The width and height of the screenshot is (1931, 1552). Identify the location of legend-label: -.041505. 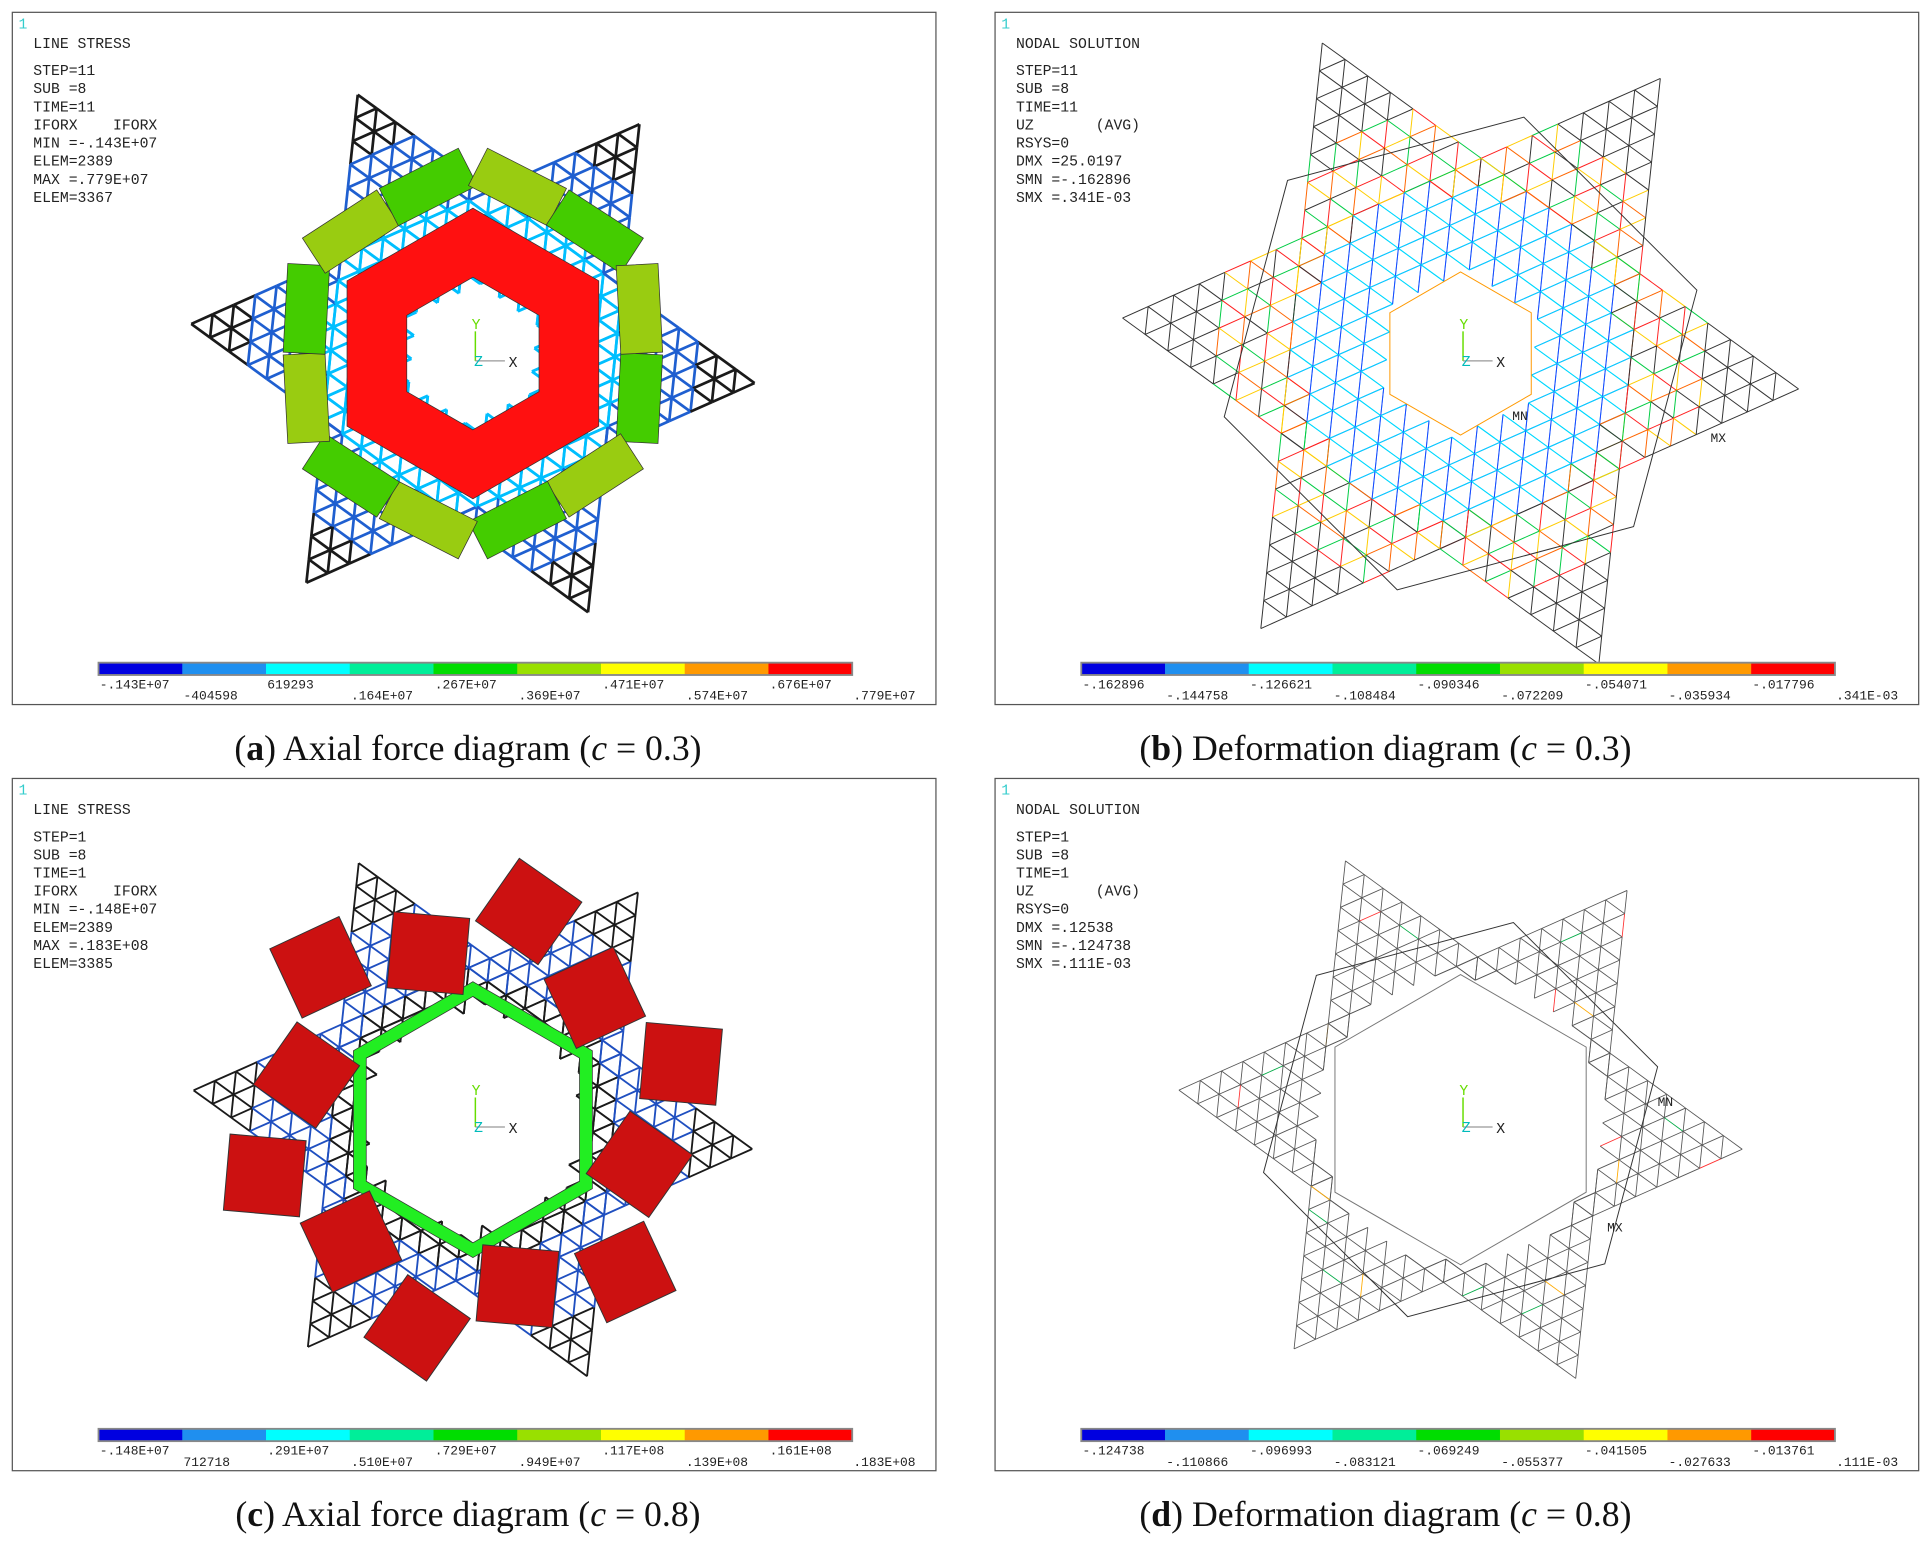
(1616, 1451).